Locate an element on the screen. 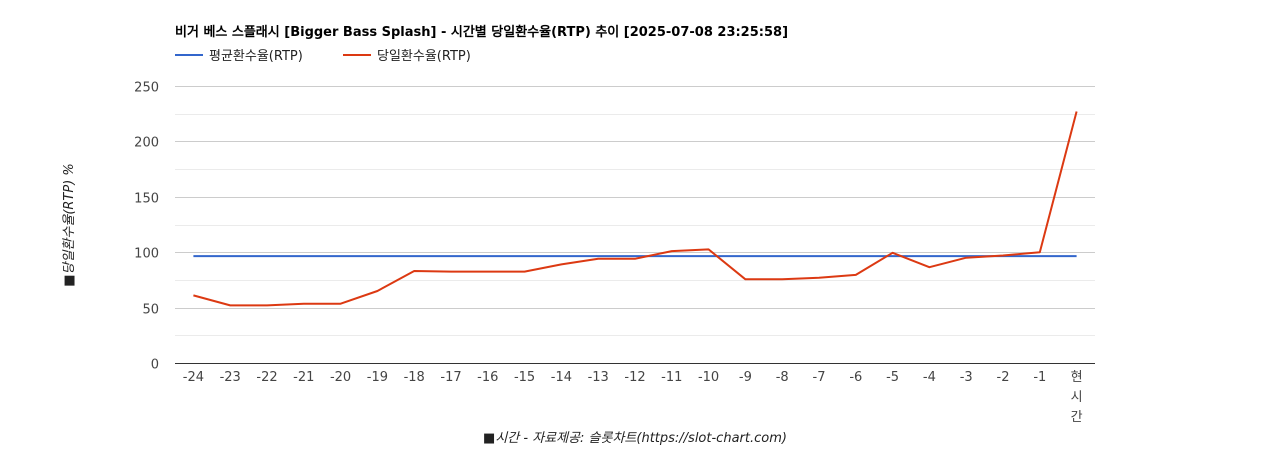 This screenshot has width=1268, height=450. legend: 평균환수율(RTP) 당일환수율(RTP) is located at coordinates (323, 56).